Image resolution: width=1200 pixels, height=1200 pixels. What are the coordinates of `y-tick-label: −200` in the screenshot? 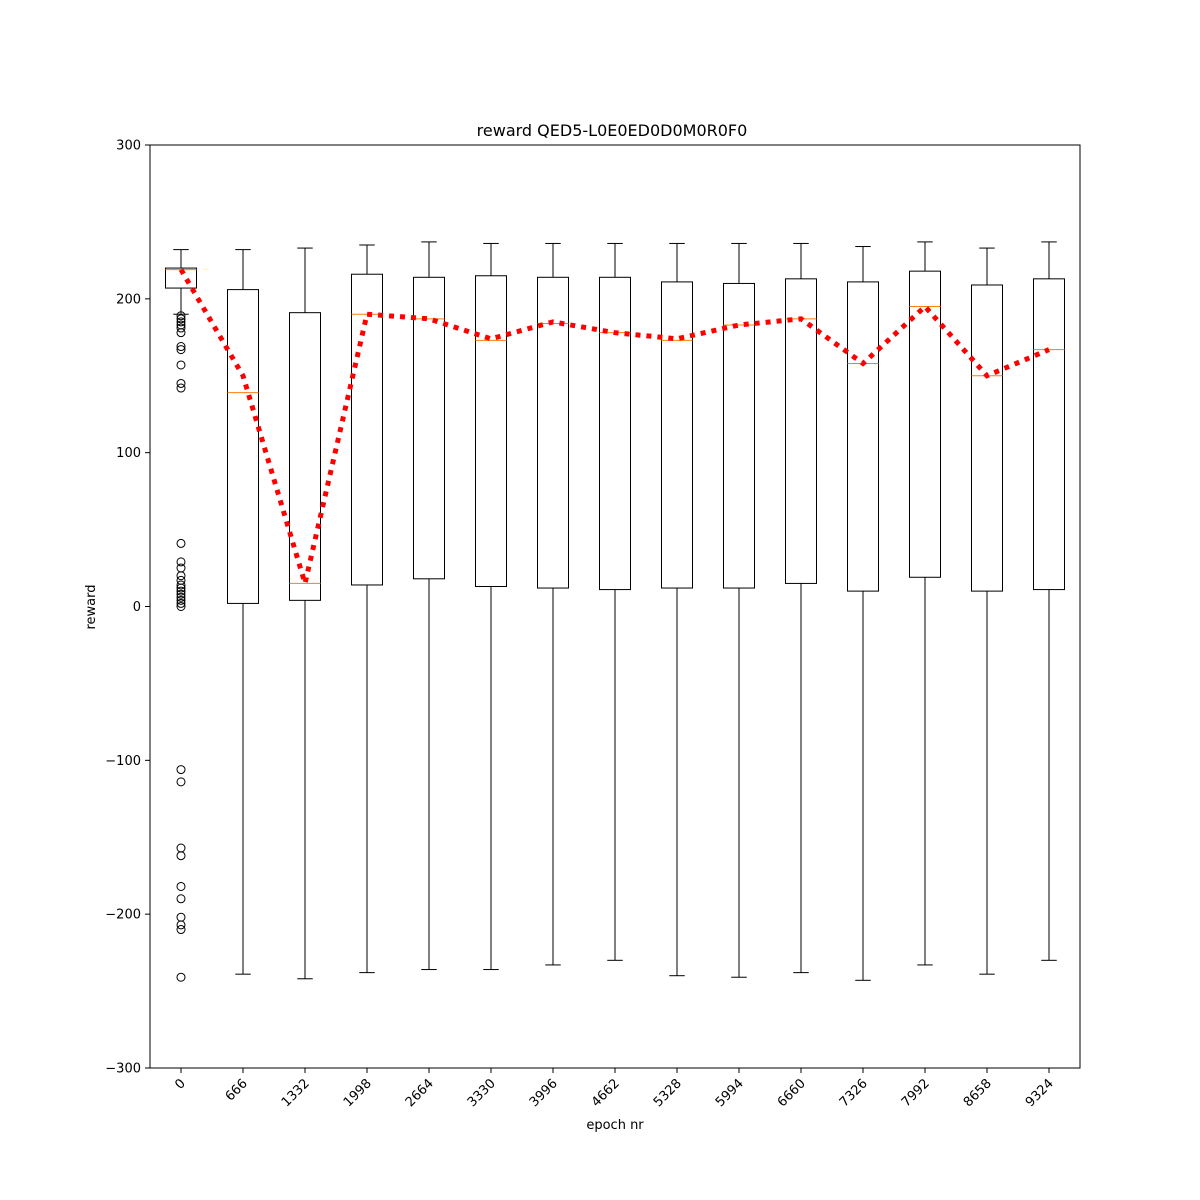 It's located at (123, 915).